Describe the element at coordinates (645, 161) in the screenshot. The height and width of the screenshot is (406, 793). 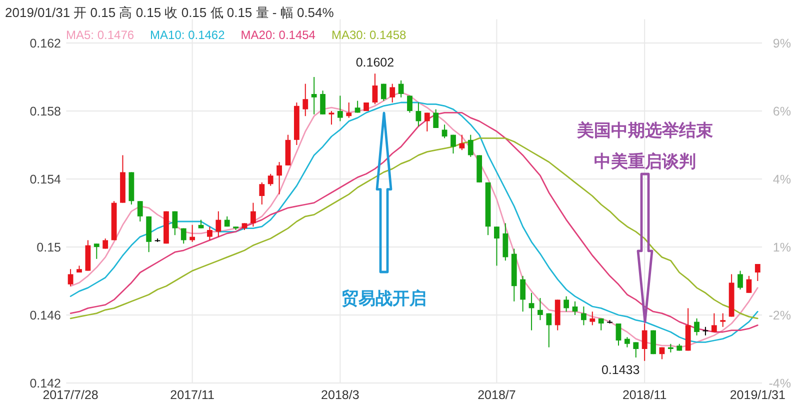
I see `annotation: 中美重启谈判` at that location.